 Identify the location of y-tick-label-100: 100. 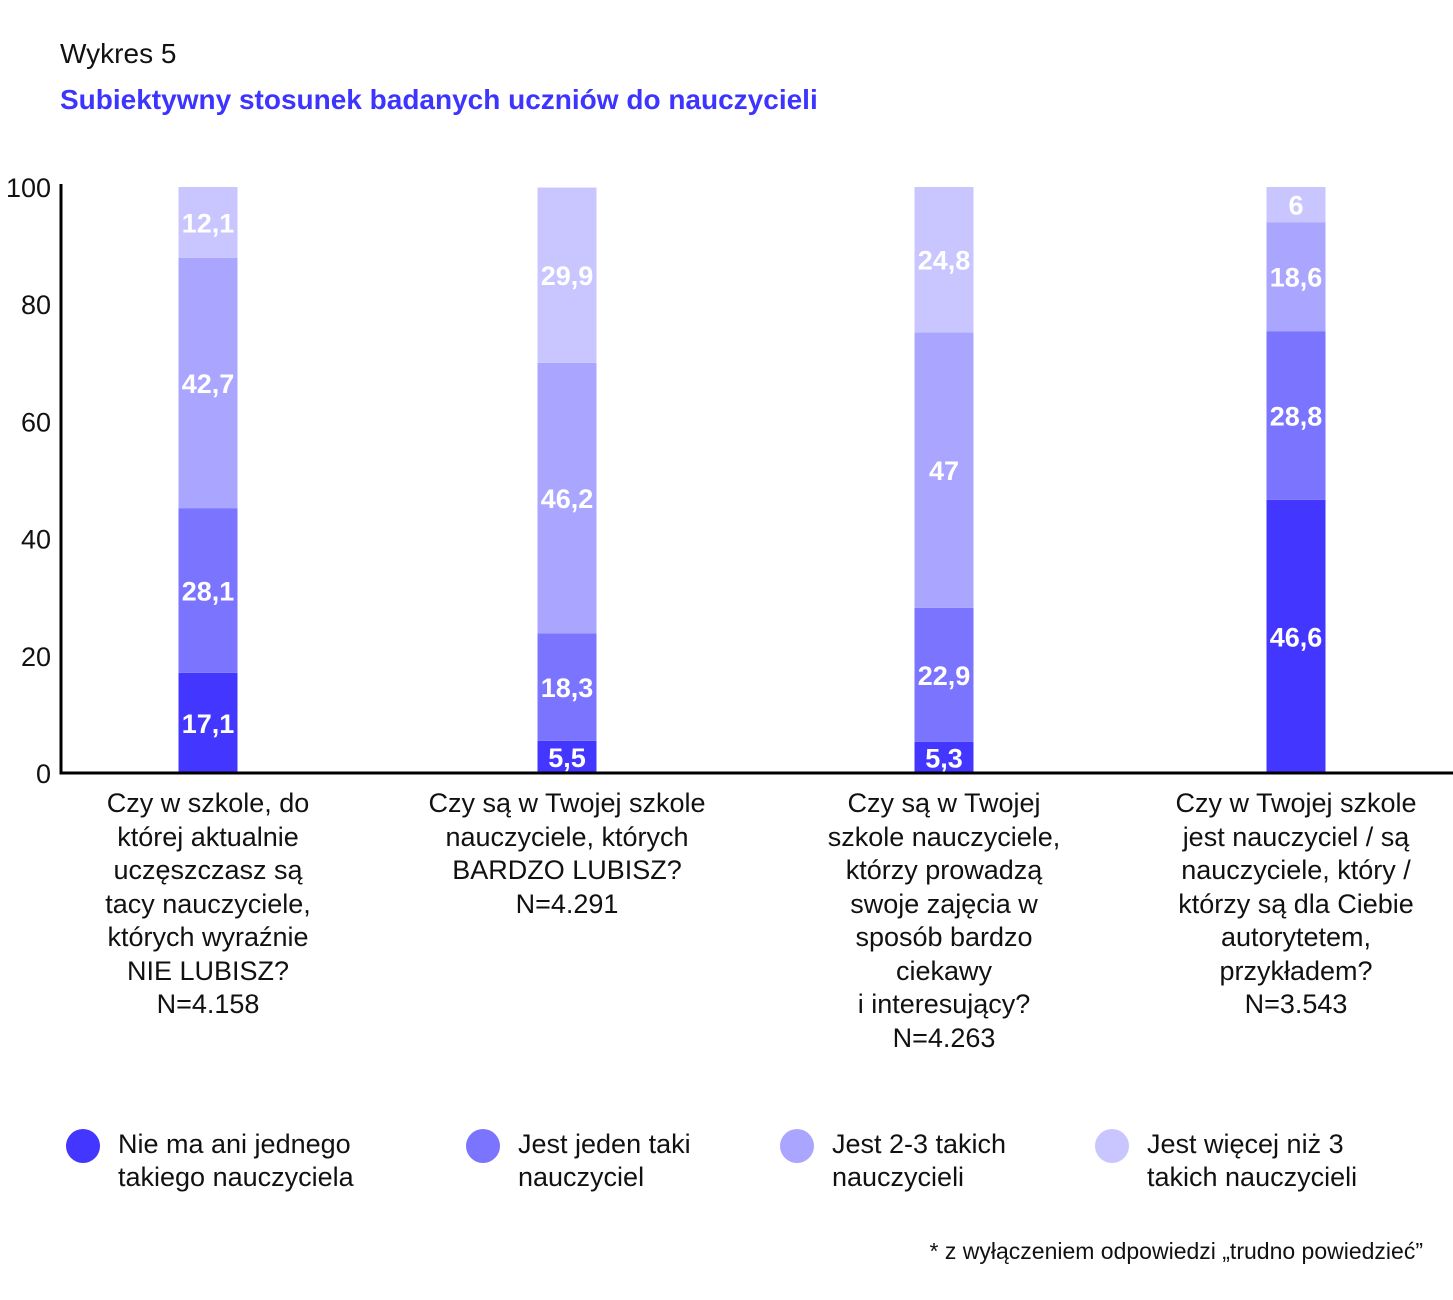
(28, 188).